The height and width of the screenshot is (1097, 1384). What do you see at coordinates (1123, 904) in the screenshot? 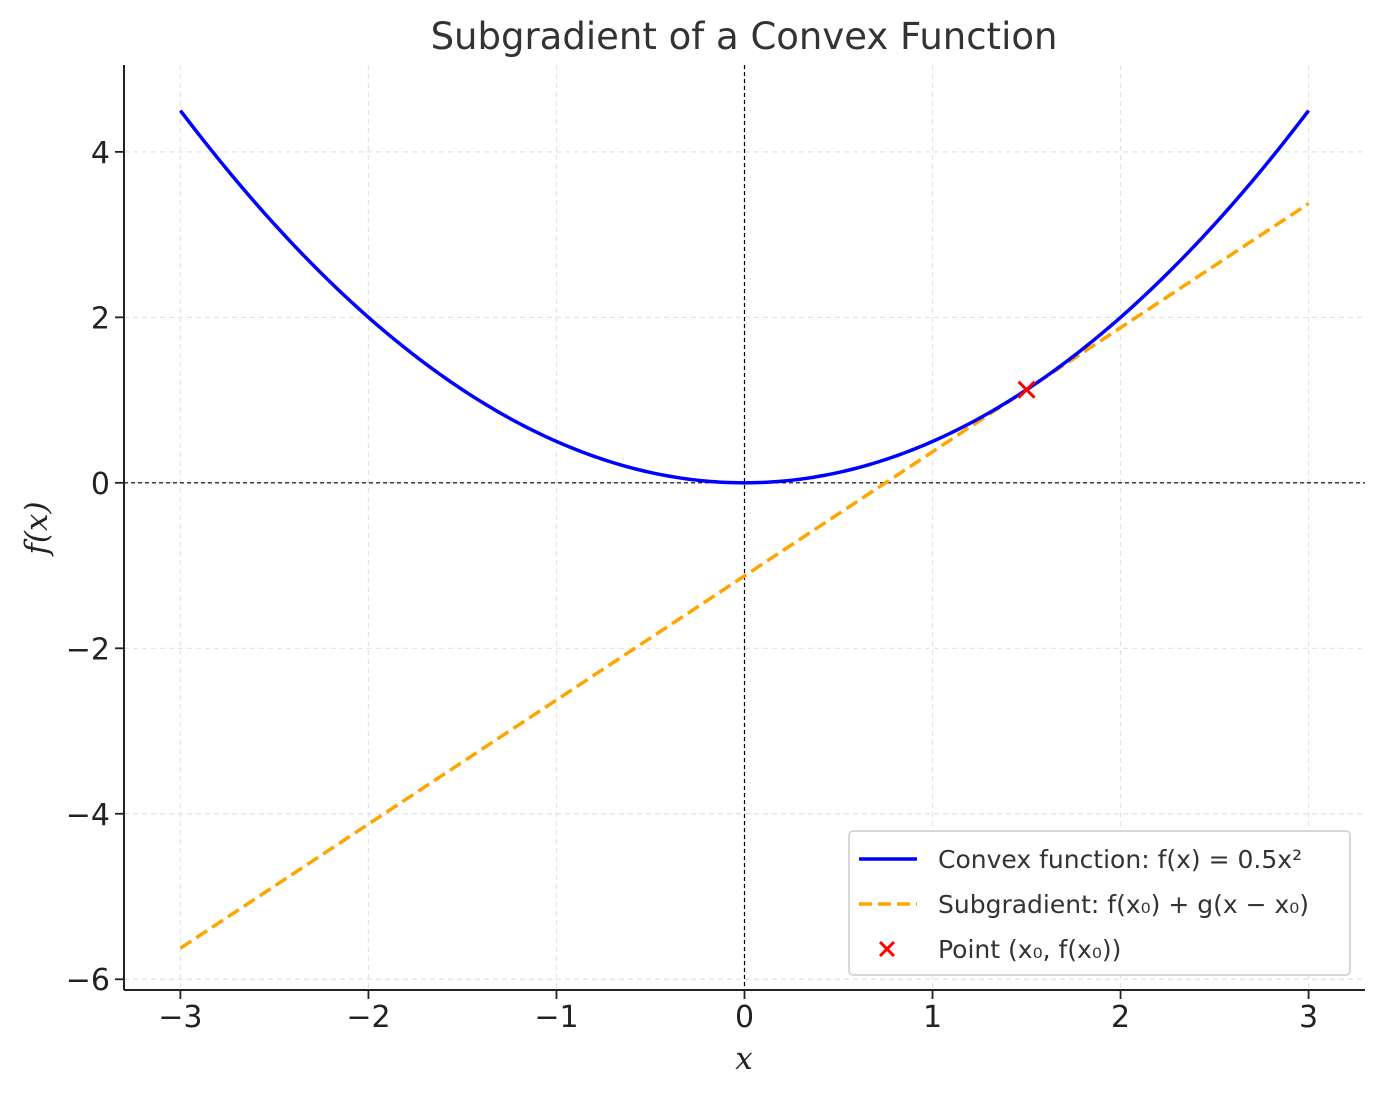
I see `legend-entry-subgradient: Subgradient: f(x₀) + g(x − x₀)` at bounding box center [1123, 904].